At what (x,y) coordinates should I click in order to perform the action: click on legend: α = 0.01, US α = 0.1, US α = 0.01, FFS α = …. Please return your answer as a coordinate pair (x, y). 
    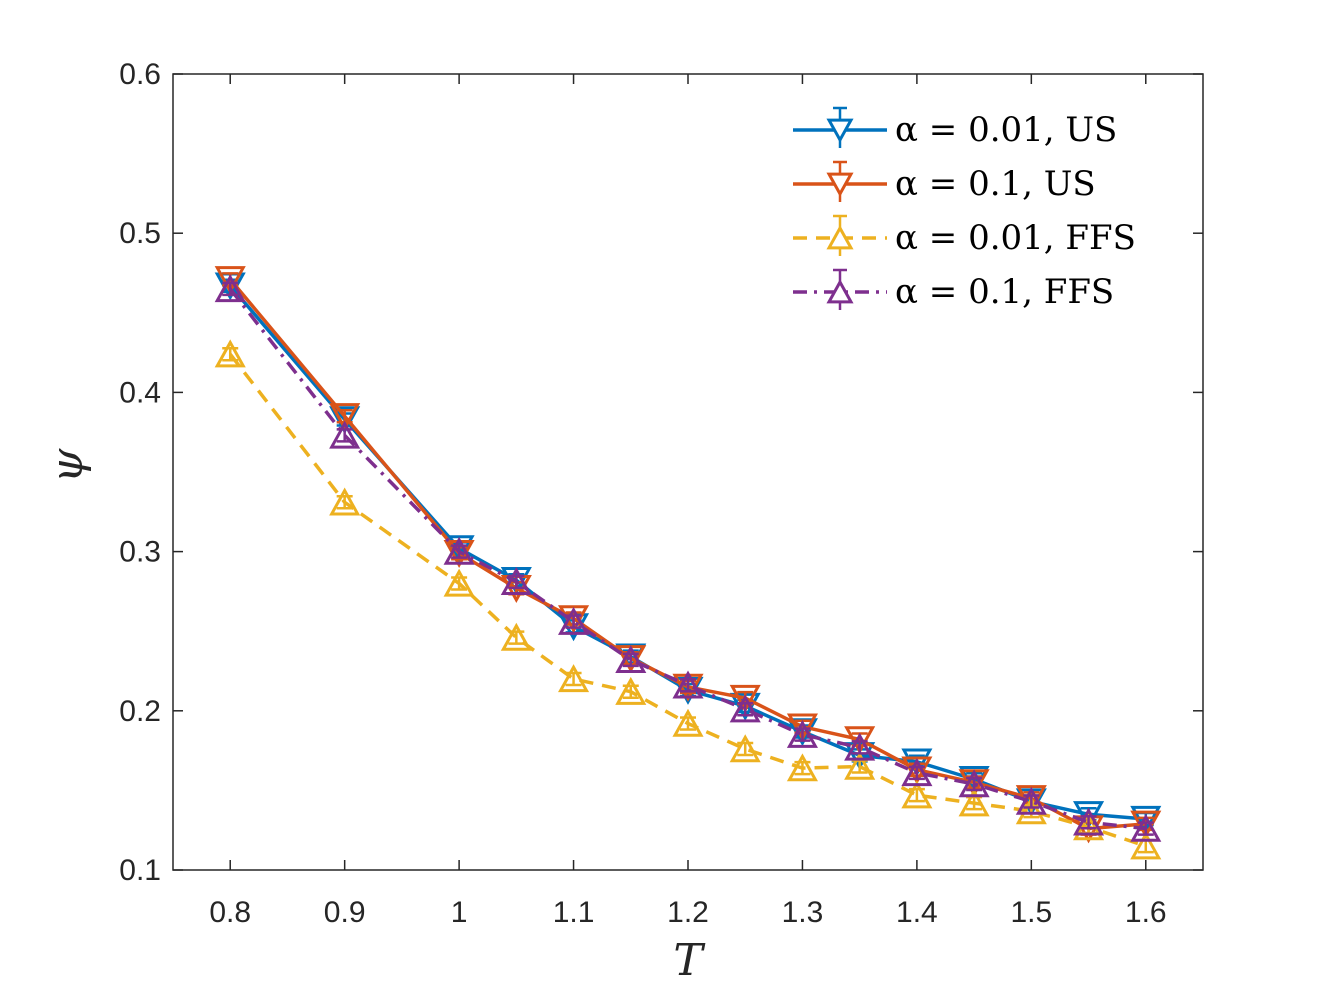
    Looking at the image, I should click on (964, 209).